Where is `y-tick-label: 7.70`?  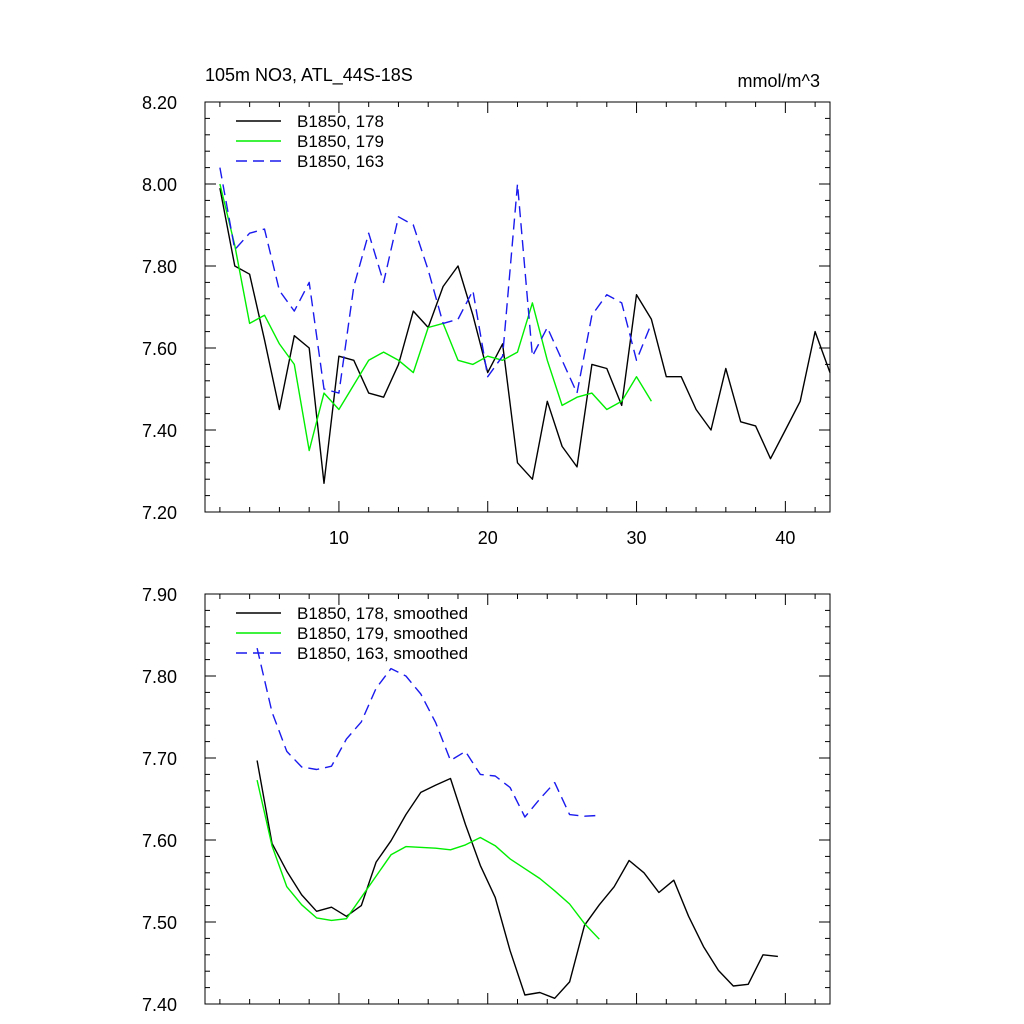
y-tick-label: 7.70 is located at coordinates (159, 759).